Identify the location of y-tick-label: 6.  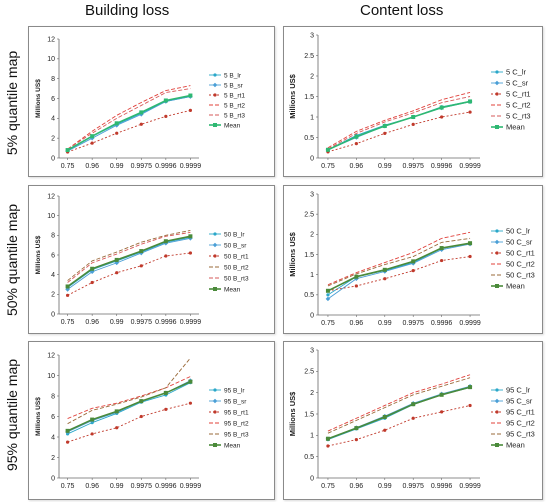
(53, 99).